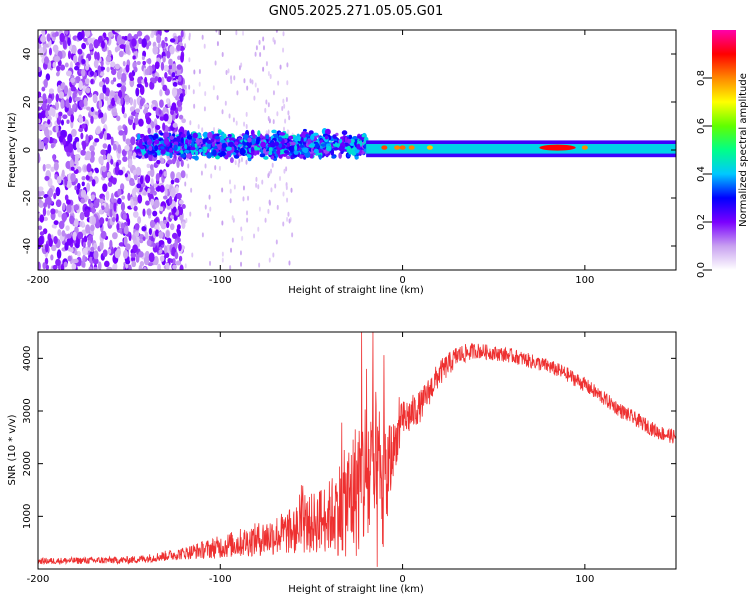 This screenshot has width=750, height=600. What do you see at coordinates (27, 516) in the screenshot?
I see `snr-ytick-label: 1000` at bounding box center [27, 516].